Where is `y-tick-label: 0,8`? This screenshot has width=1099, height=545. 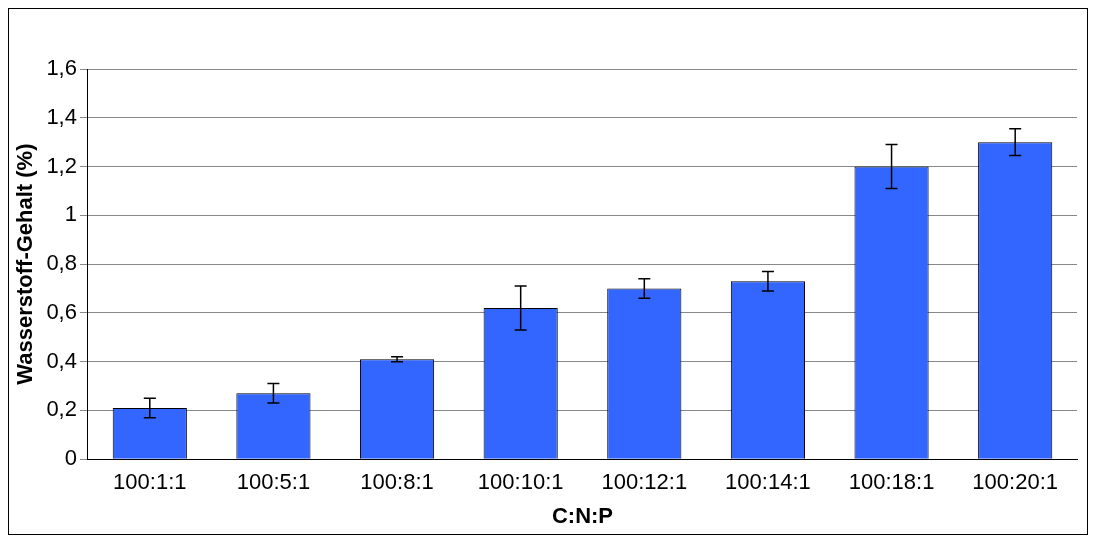
y-tick-label: 0,8 is located at coordinates (61, 263).